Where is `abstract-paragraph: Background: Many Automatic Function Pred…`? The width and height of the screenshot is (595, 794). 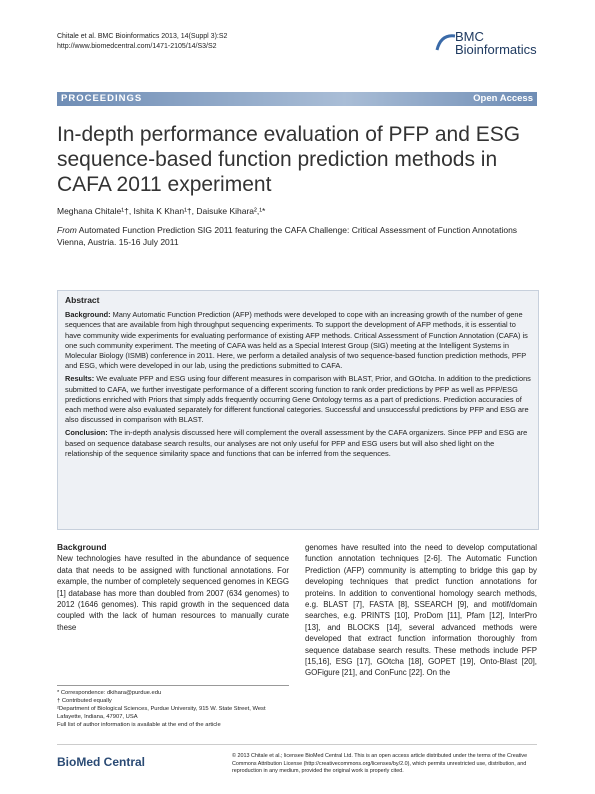 abstract-paragraph: Background: Many Automatic Function Pred… is located at coordinates (298, 340).